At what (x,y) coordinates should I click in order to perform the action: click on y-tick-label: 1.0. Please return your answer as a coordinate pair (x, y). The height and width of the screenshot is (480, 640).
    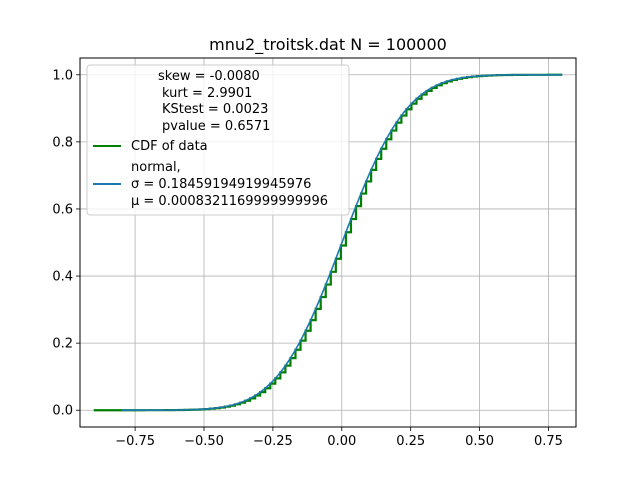
    Looking at the image, I should click on (62, 75).